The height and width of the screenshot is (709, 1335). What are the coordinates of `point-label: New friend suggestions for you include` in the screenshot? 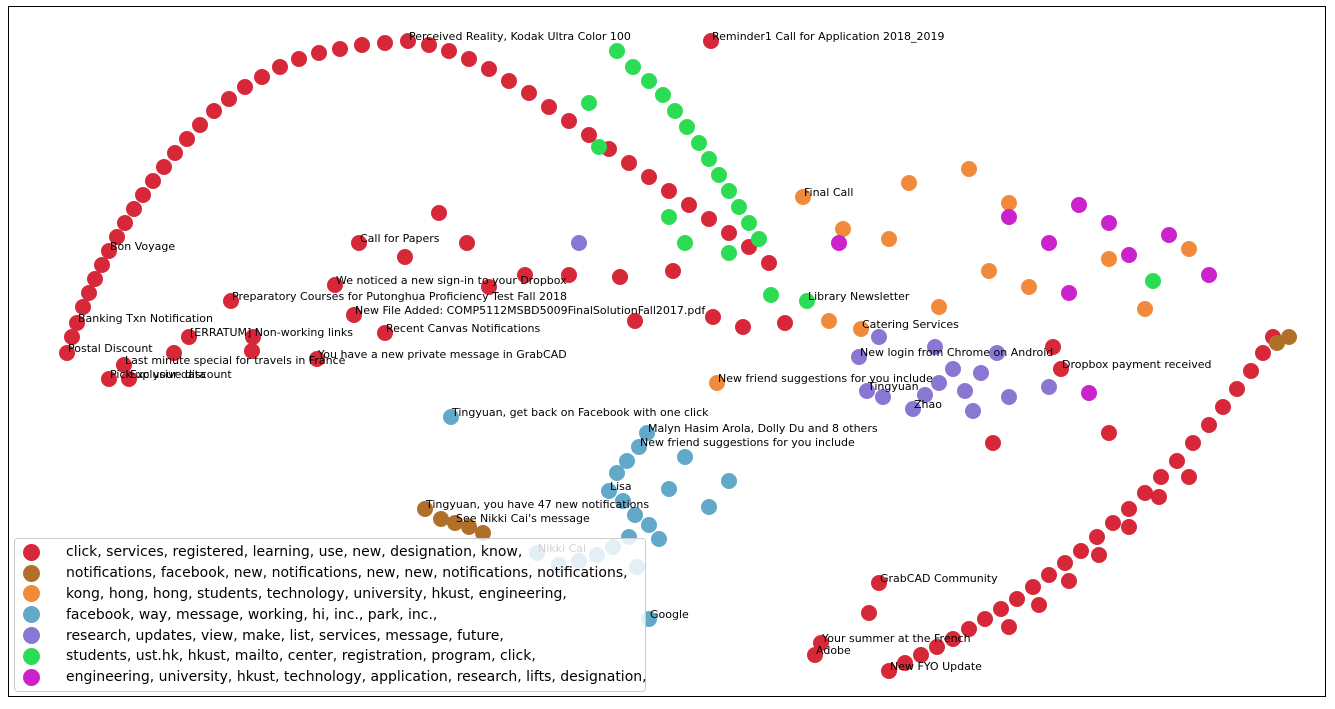 It's located at (825, 378).